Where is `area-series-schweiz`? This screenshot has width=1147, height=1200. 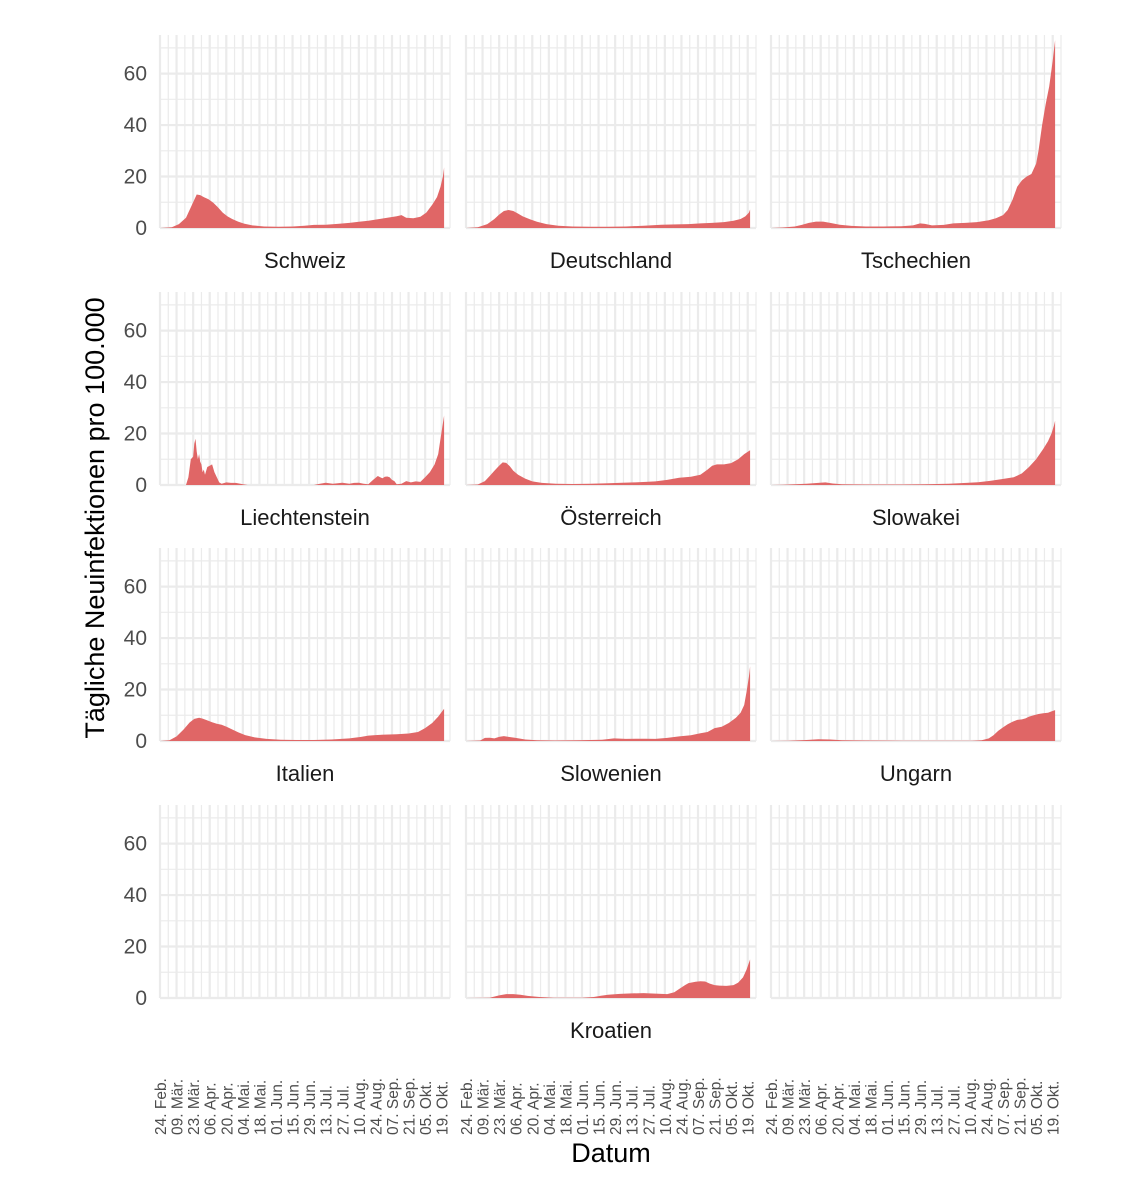
area-series-schweiz is located at coordinates (302, 197).